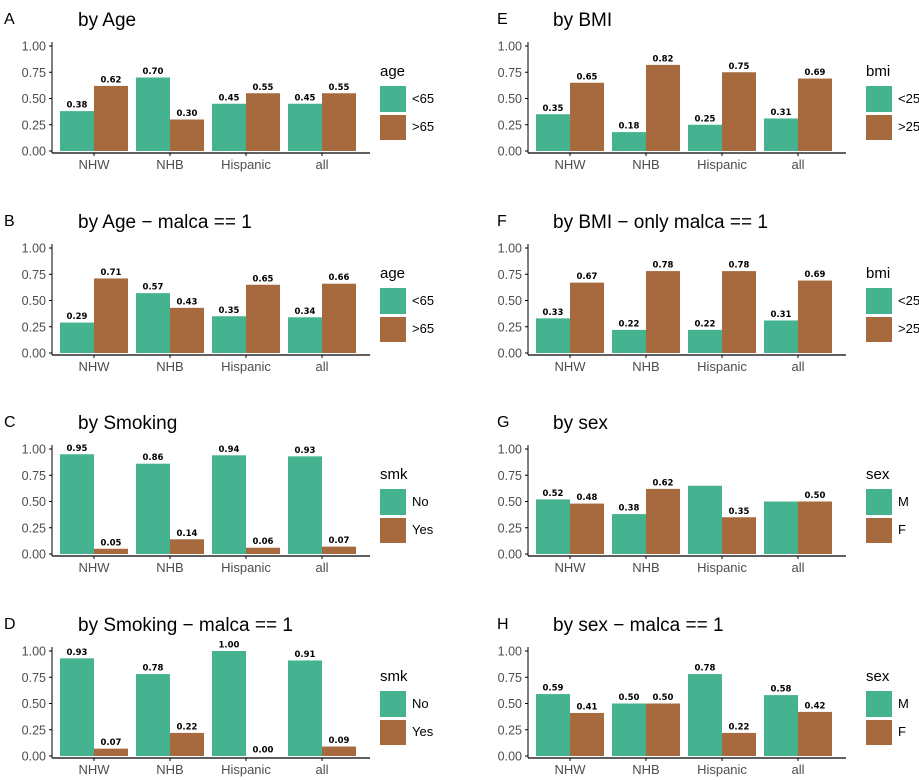 The height and width of the screenshot is (780, 919). I want to click on data-label: 0.05, so click(111, 543).